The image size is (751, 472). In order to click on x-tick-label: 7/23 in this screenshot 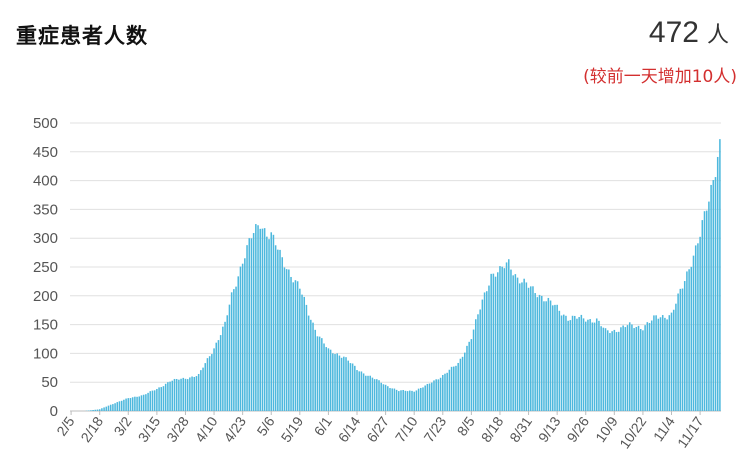, I will do `click(435, 429)`.